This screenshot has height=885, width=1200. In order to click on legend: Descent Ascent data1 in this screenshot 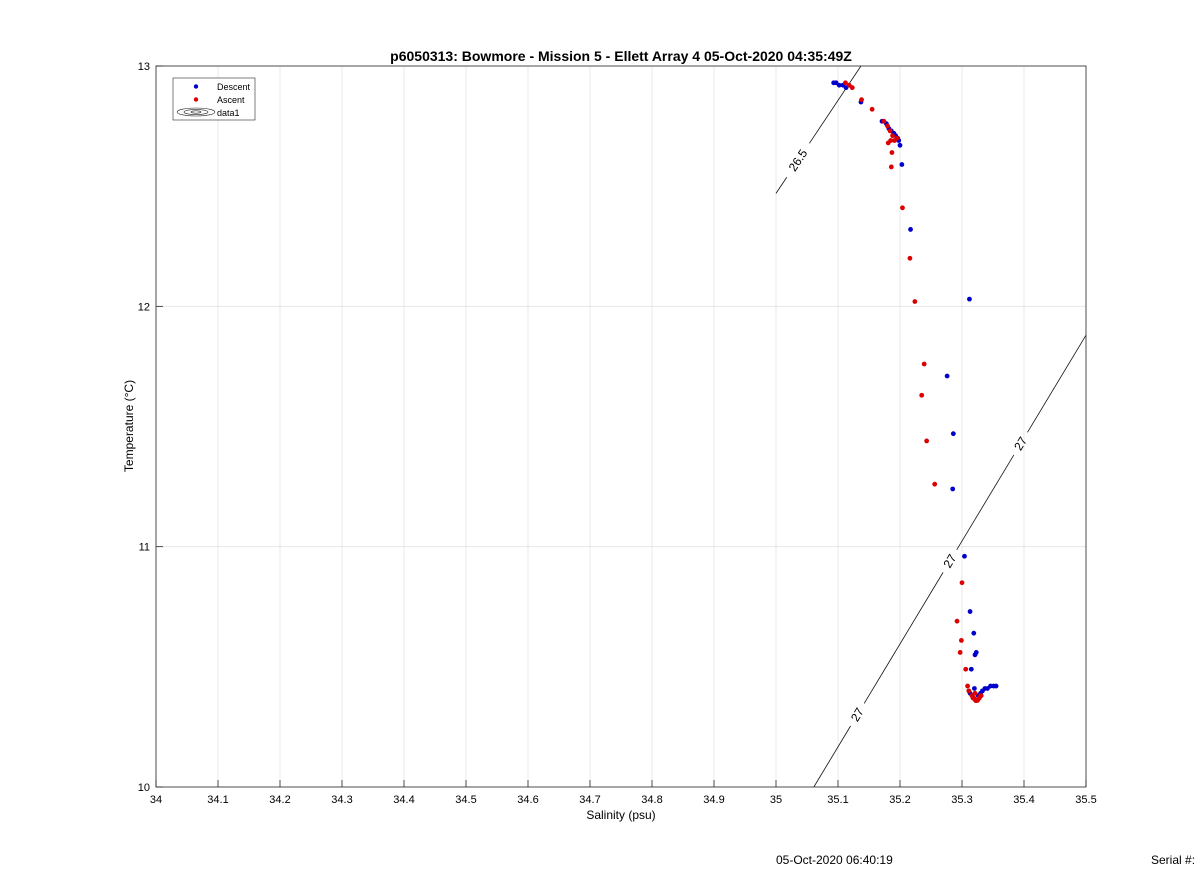, I will do `click(214, 99)`.